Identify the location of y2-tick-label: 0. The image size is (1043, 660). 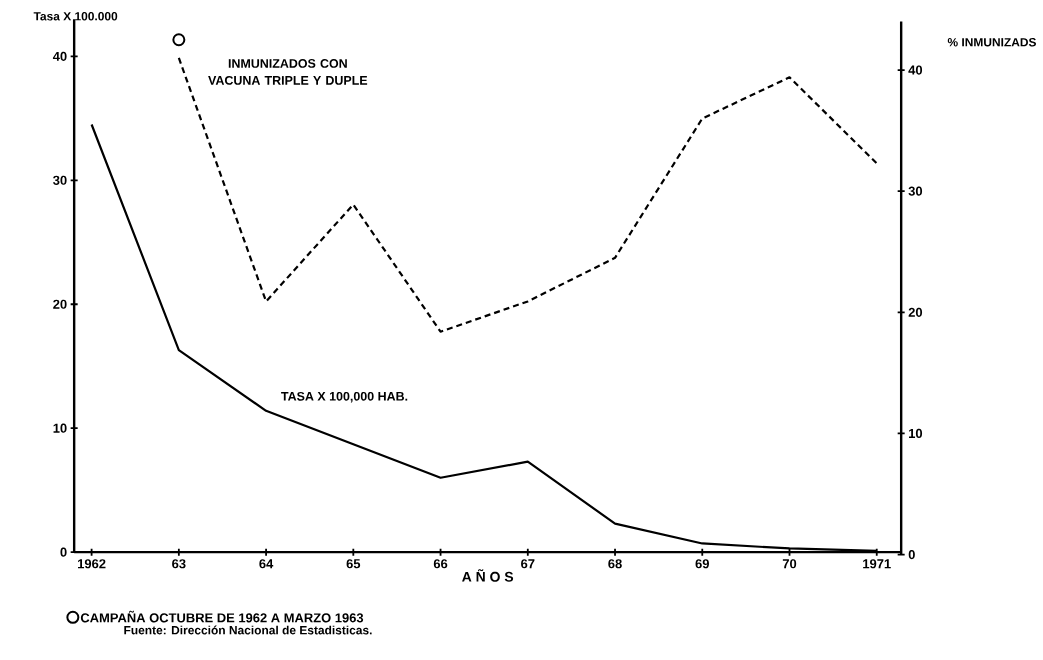
(911, 555).